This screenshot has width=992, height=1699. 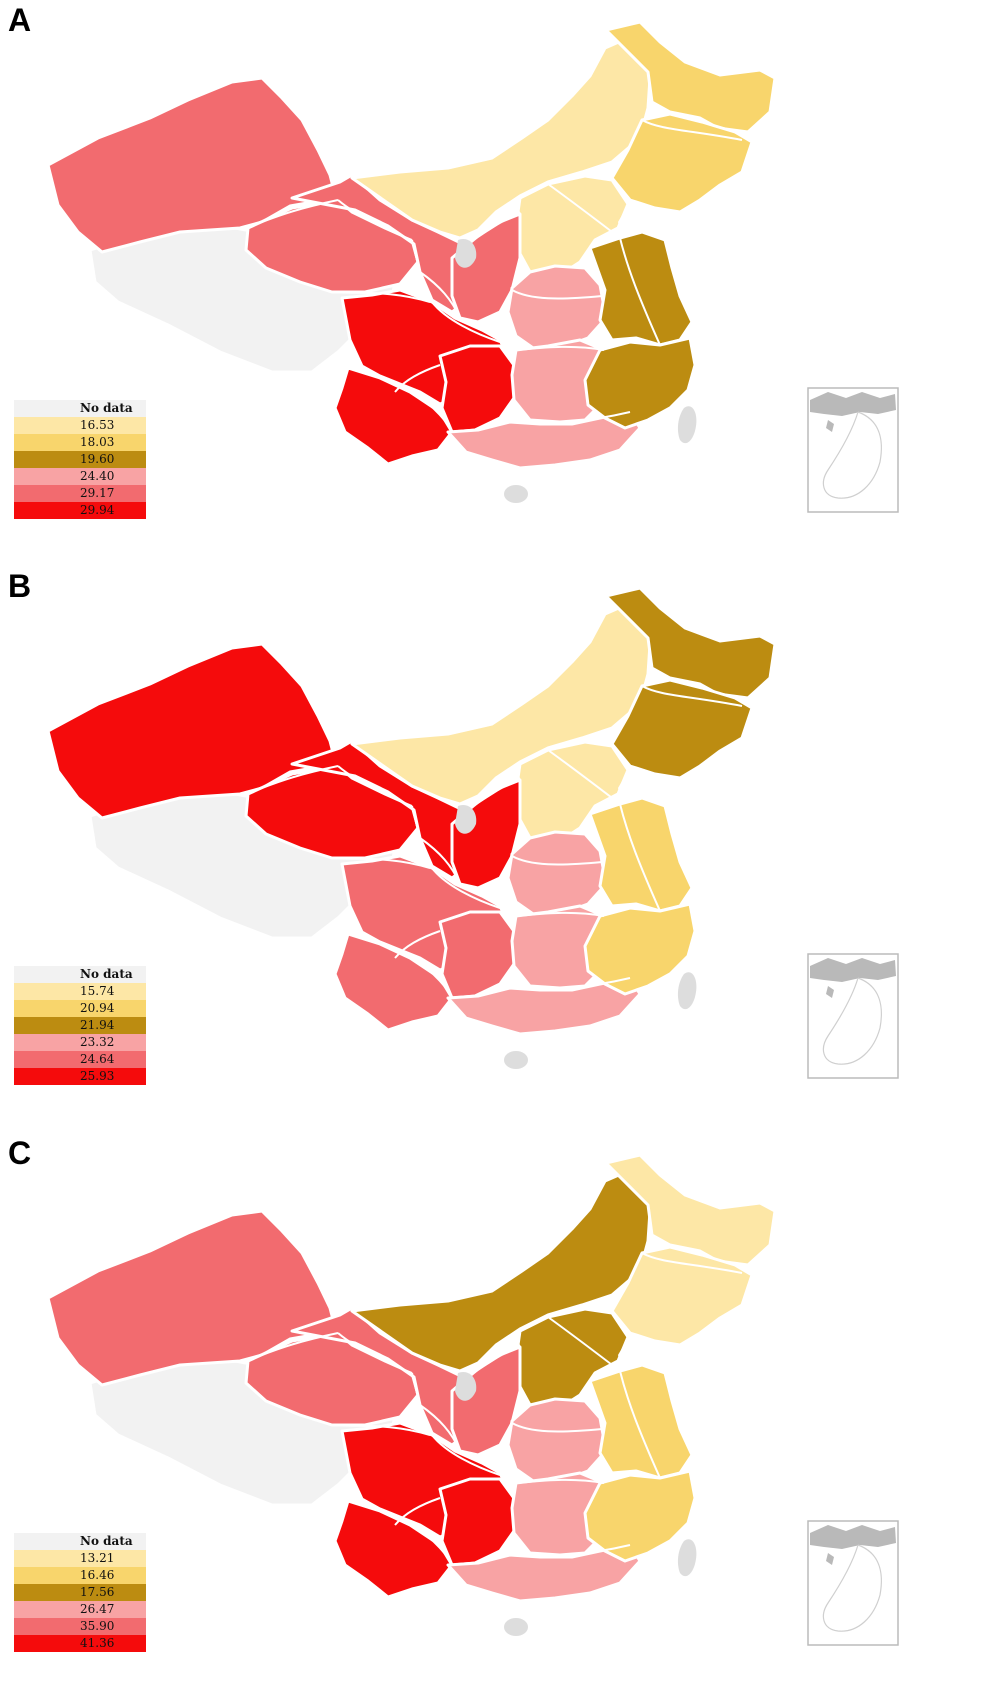 I want to click on legend-label: 15.74, so click(x=97, y=991).